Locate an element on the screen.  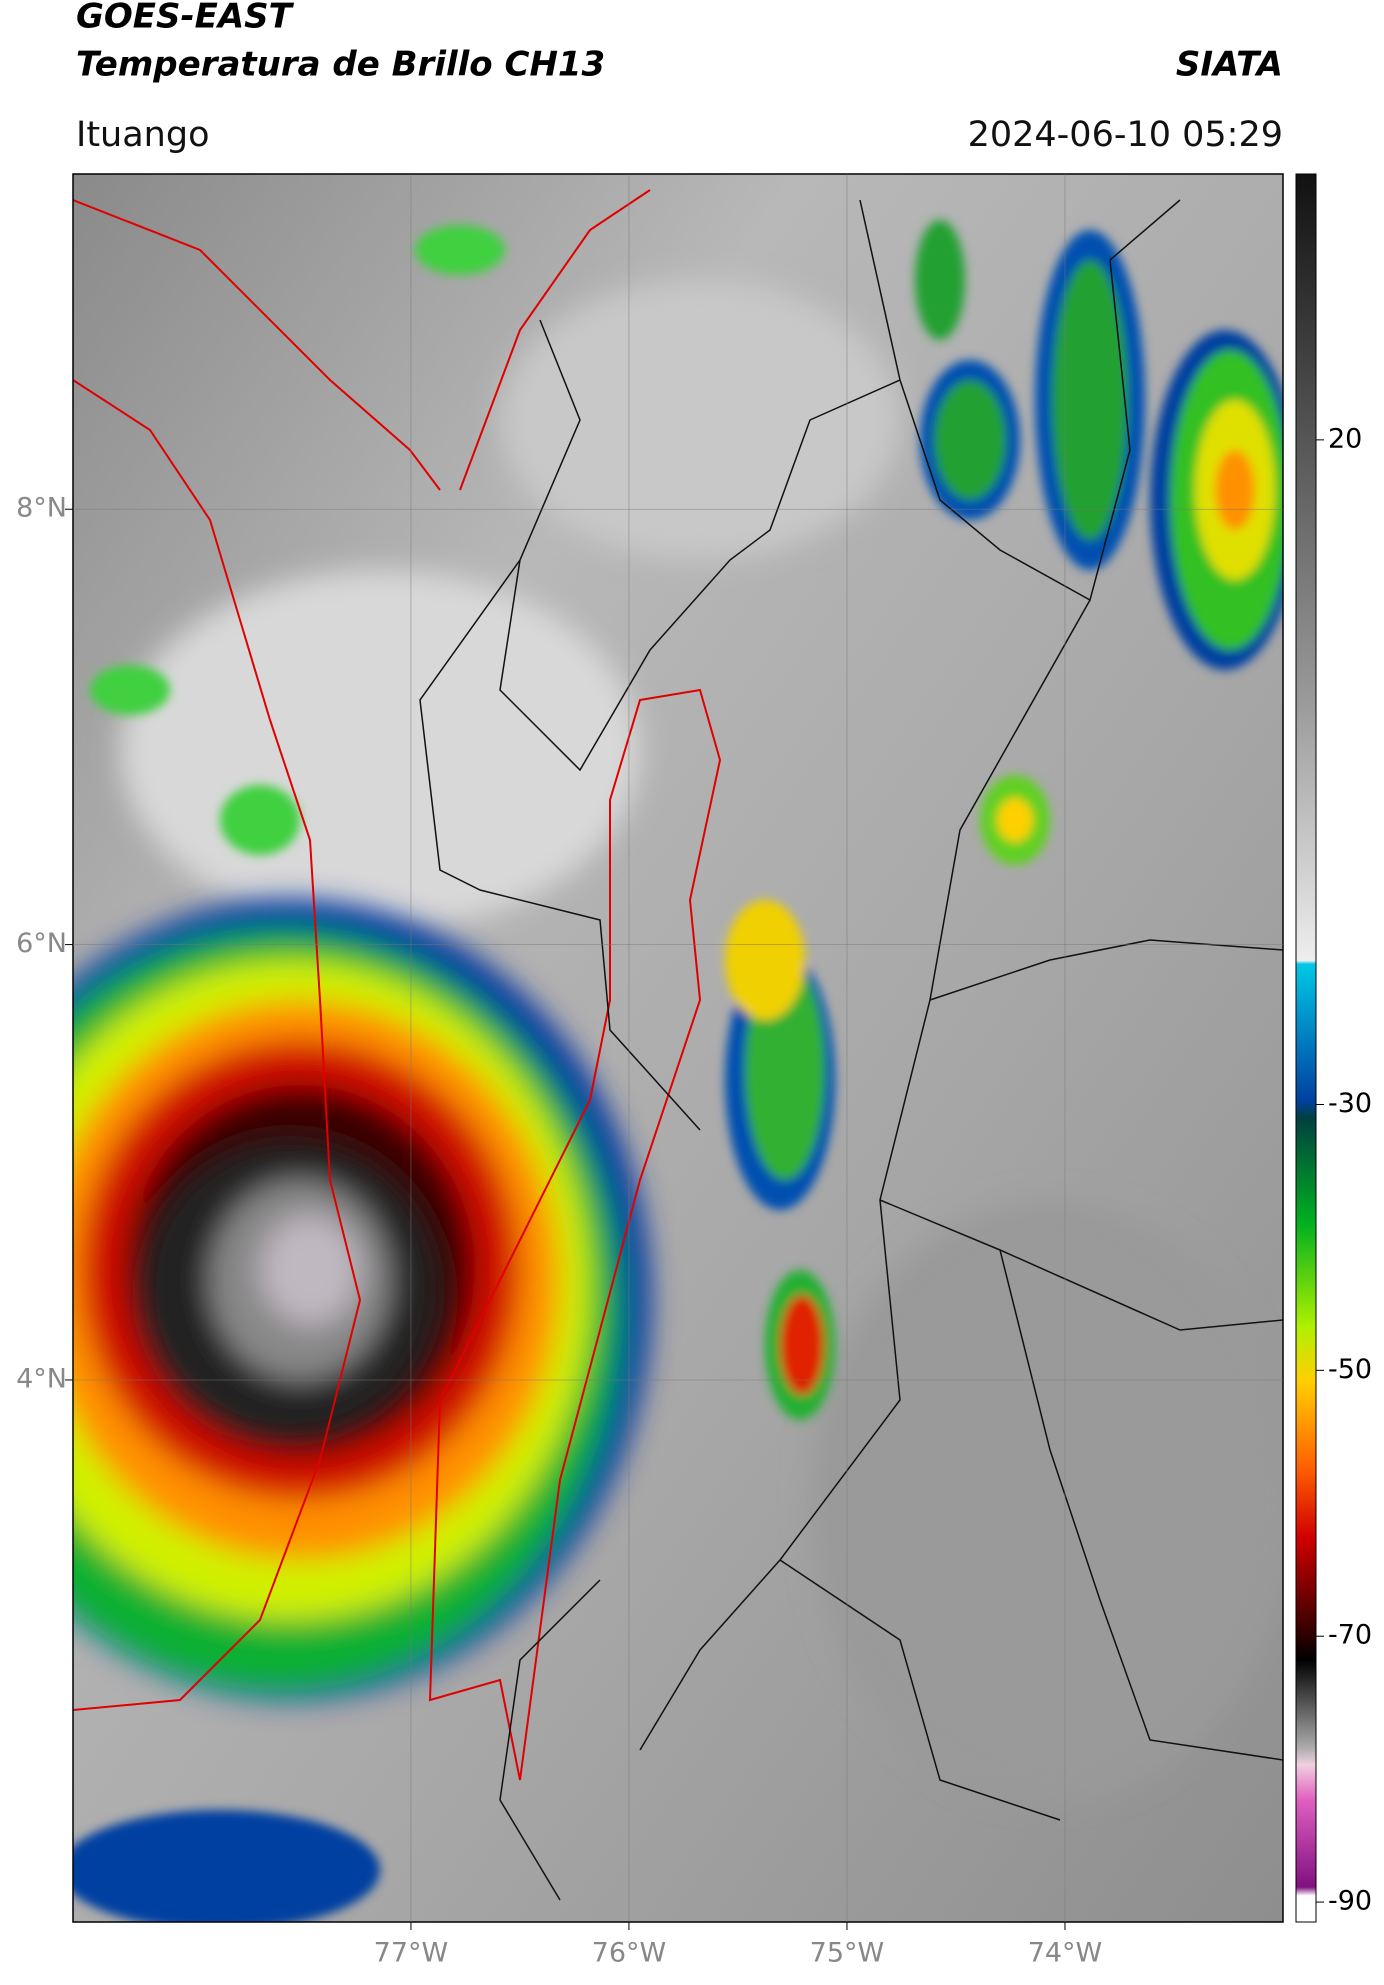
x-tick-label: 75°W is located at coordinates (847, 1953).